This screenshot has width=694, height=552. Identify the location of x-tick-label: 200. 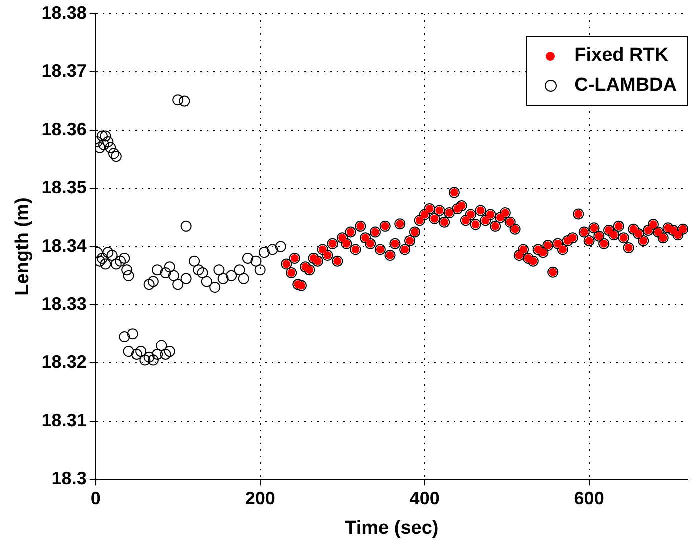
(260, 498).